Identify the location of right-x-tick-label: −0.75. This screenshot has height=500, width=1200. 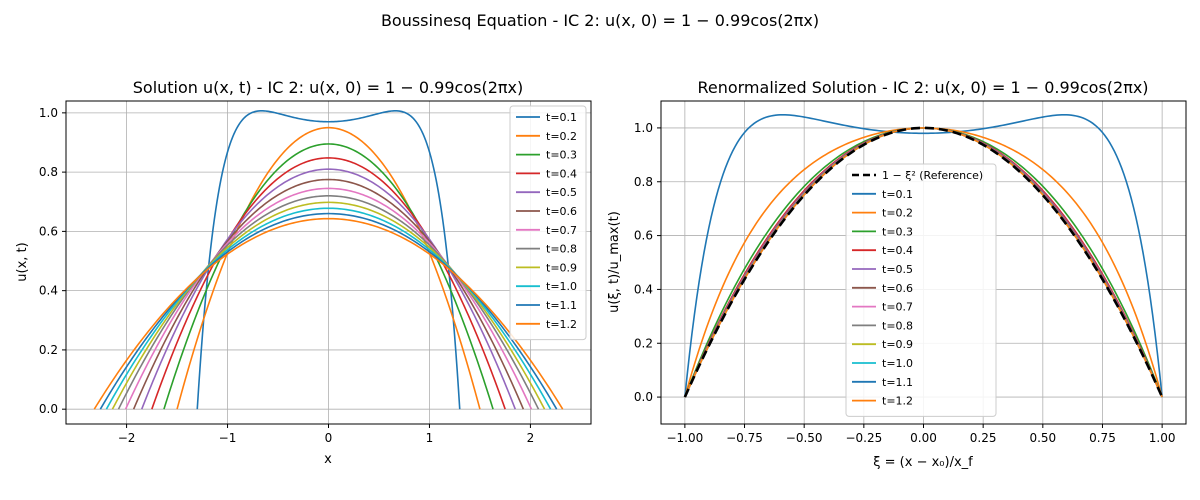
(744, 438).